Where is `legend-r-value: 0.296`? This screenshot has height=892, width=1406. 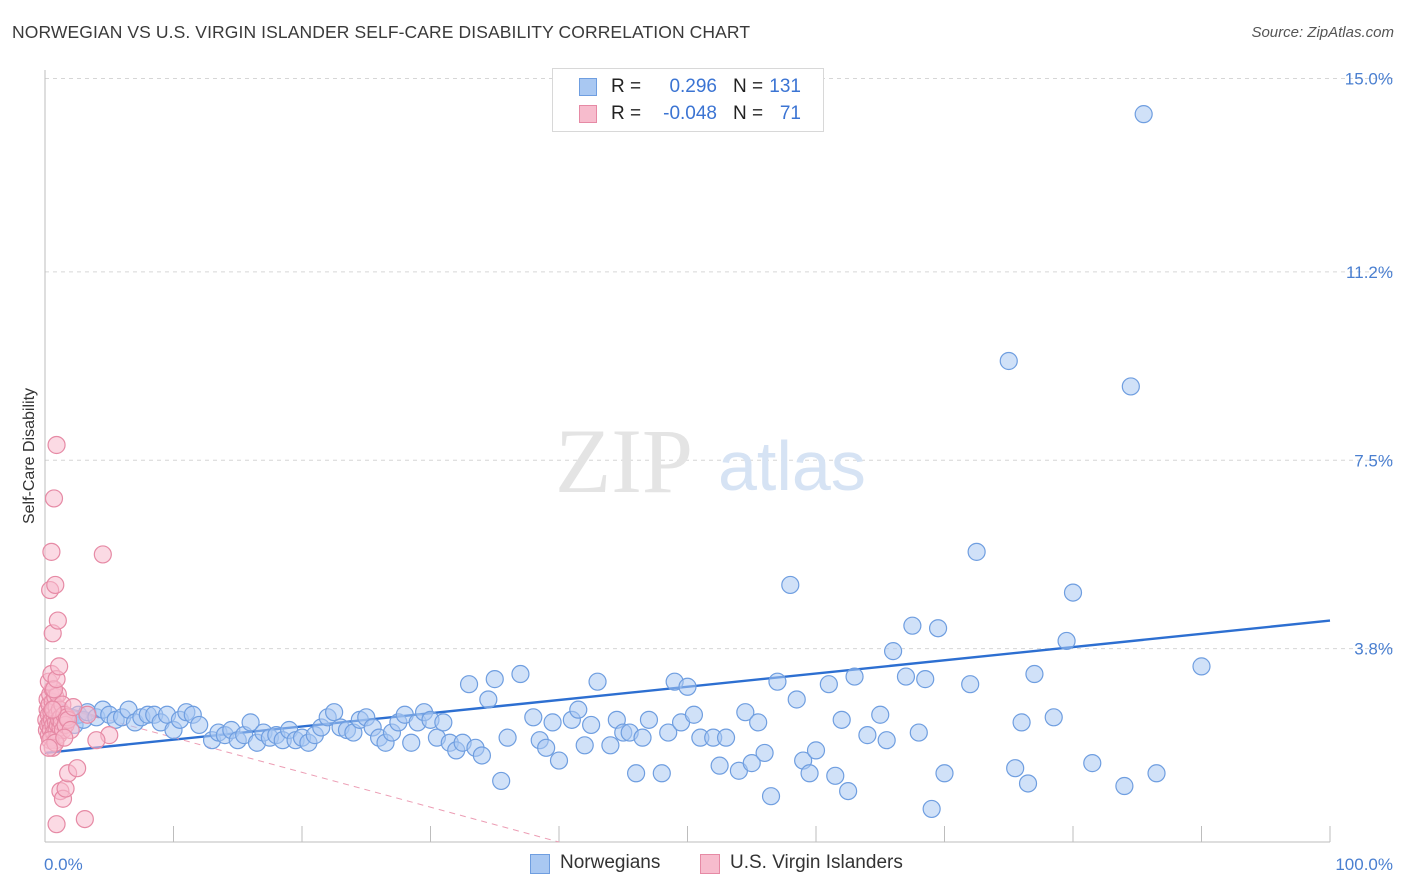 legend-r-value: 0.296 is located at coordinates (693, 86).